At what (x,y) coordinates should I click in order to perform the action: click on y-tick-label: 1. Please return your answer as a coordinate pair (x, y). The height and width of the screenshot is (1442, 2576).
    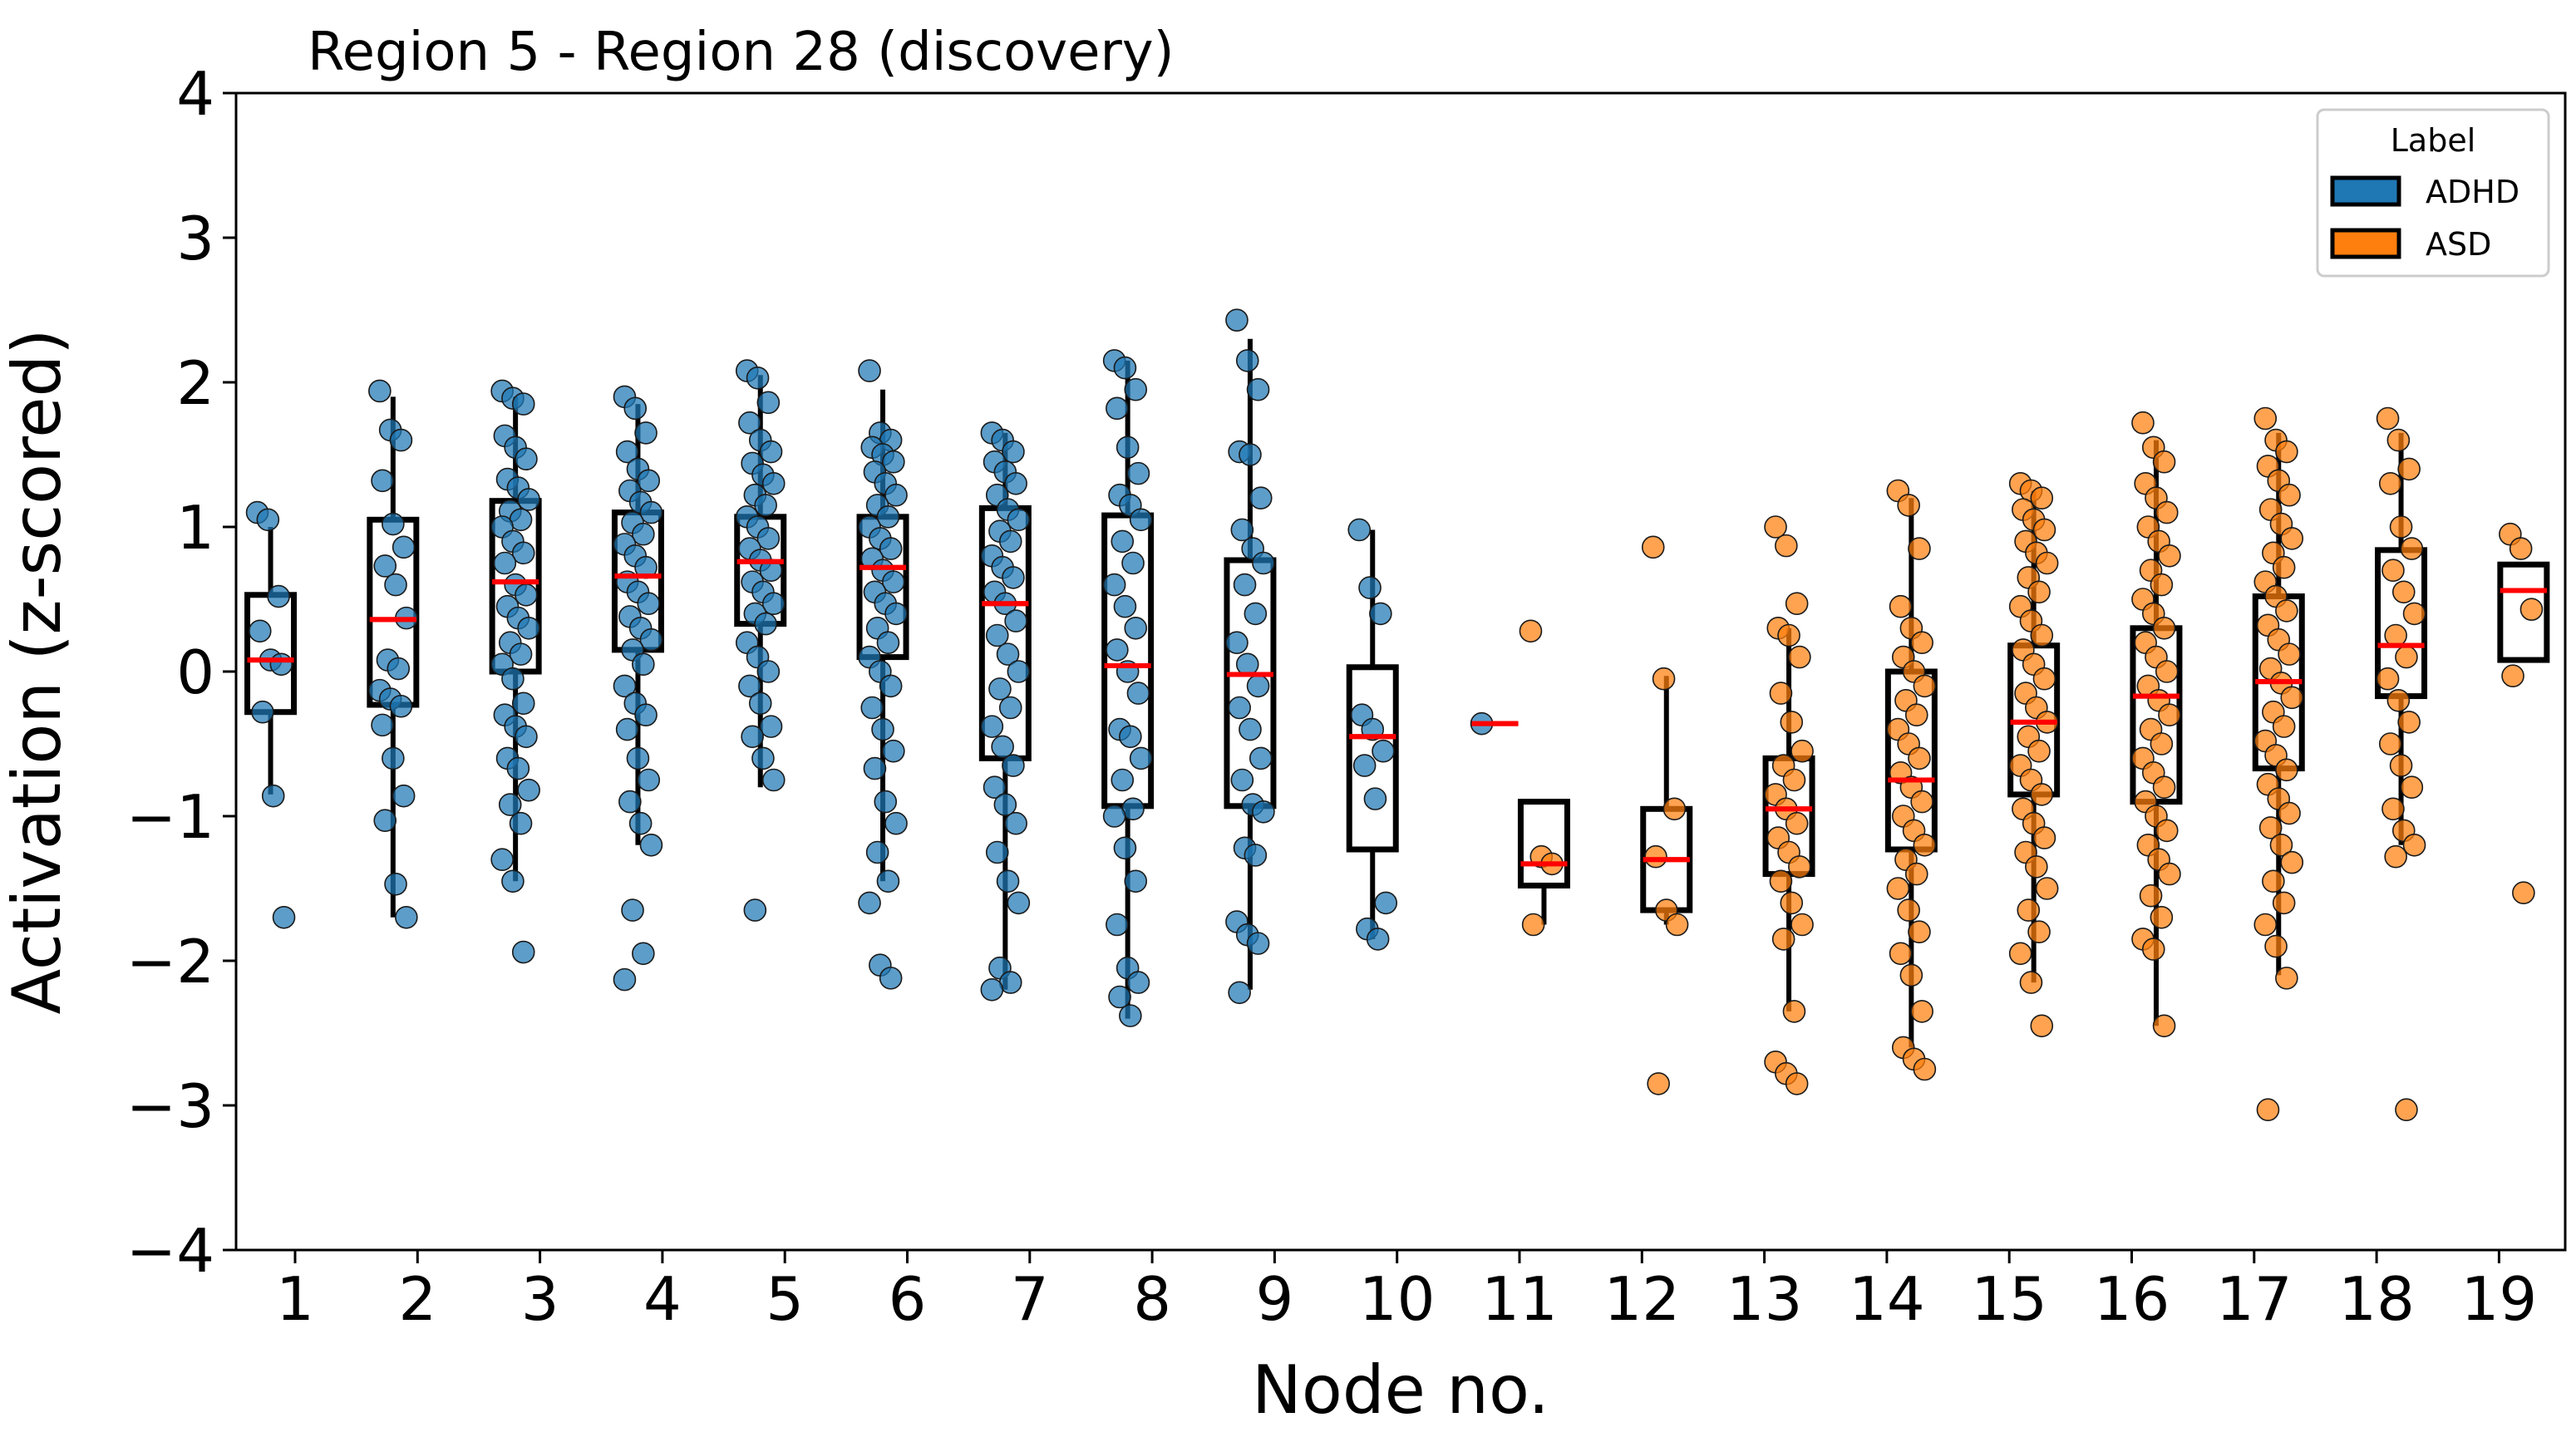
    Looking at the image, I should click on (195, 528).